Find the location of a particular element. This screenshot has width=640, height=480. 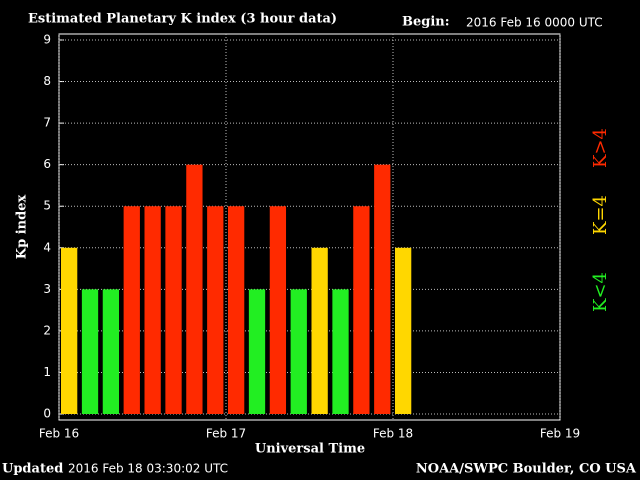

legend-entry: K>4 is located at coordinates (600, 148).